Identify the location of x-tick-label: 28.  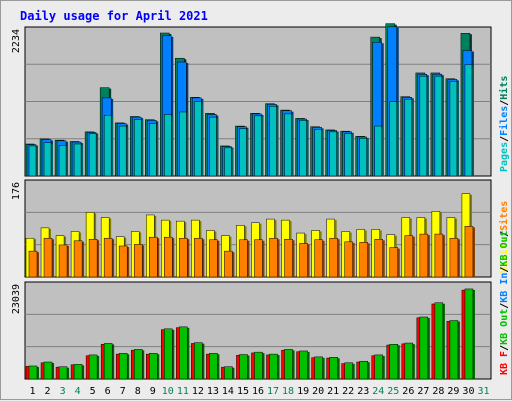
(438, 391).